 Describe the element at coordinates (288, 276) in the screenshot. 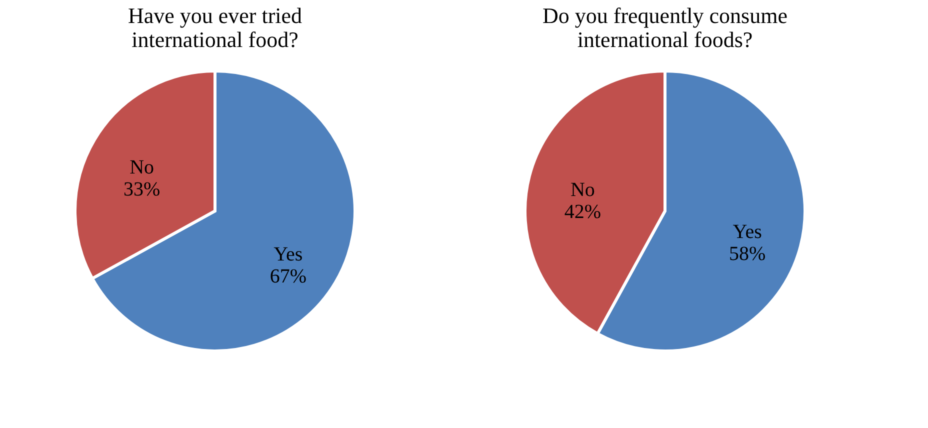

I see `data-label: 67%` at that location.